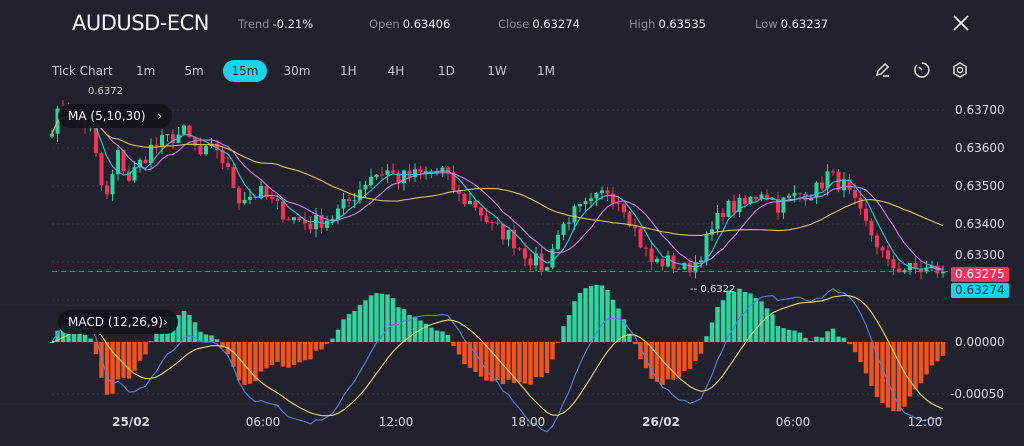 This screenshot has width=1024, height=446. I want to click on ma-indicator-pill: MA (5,10,30) ›, so click(115, 116).